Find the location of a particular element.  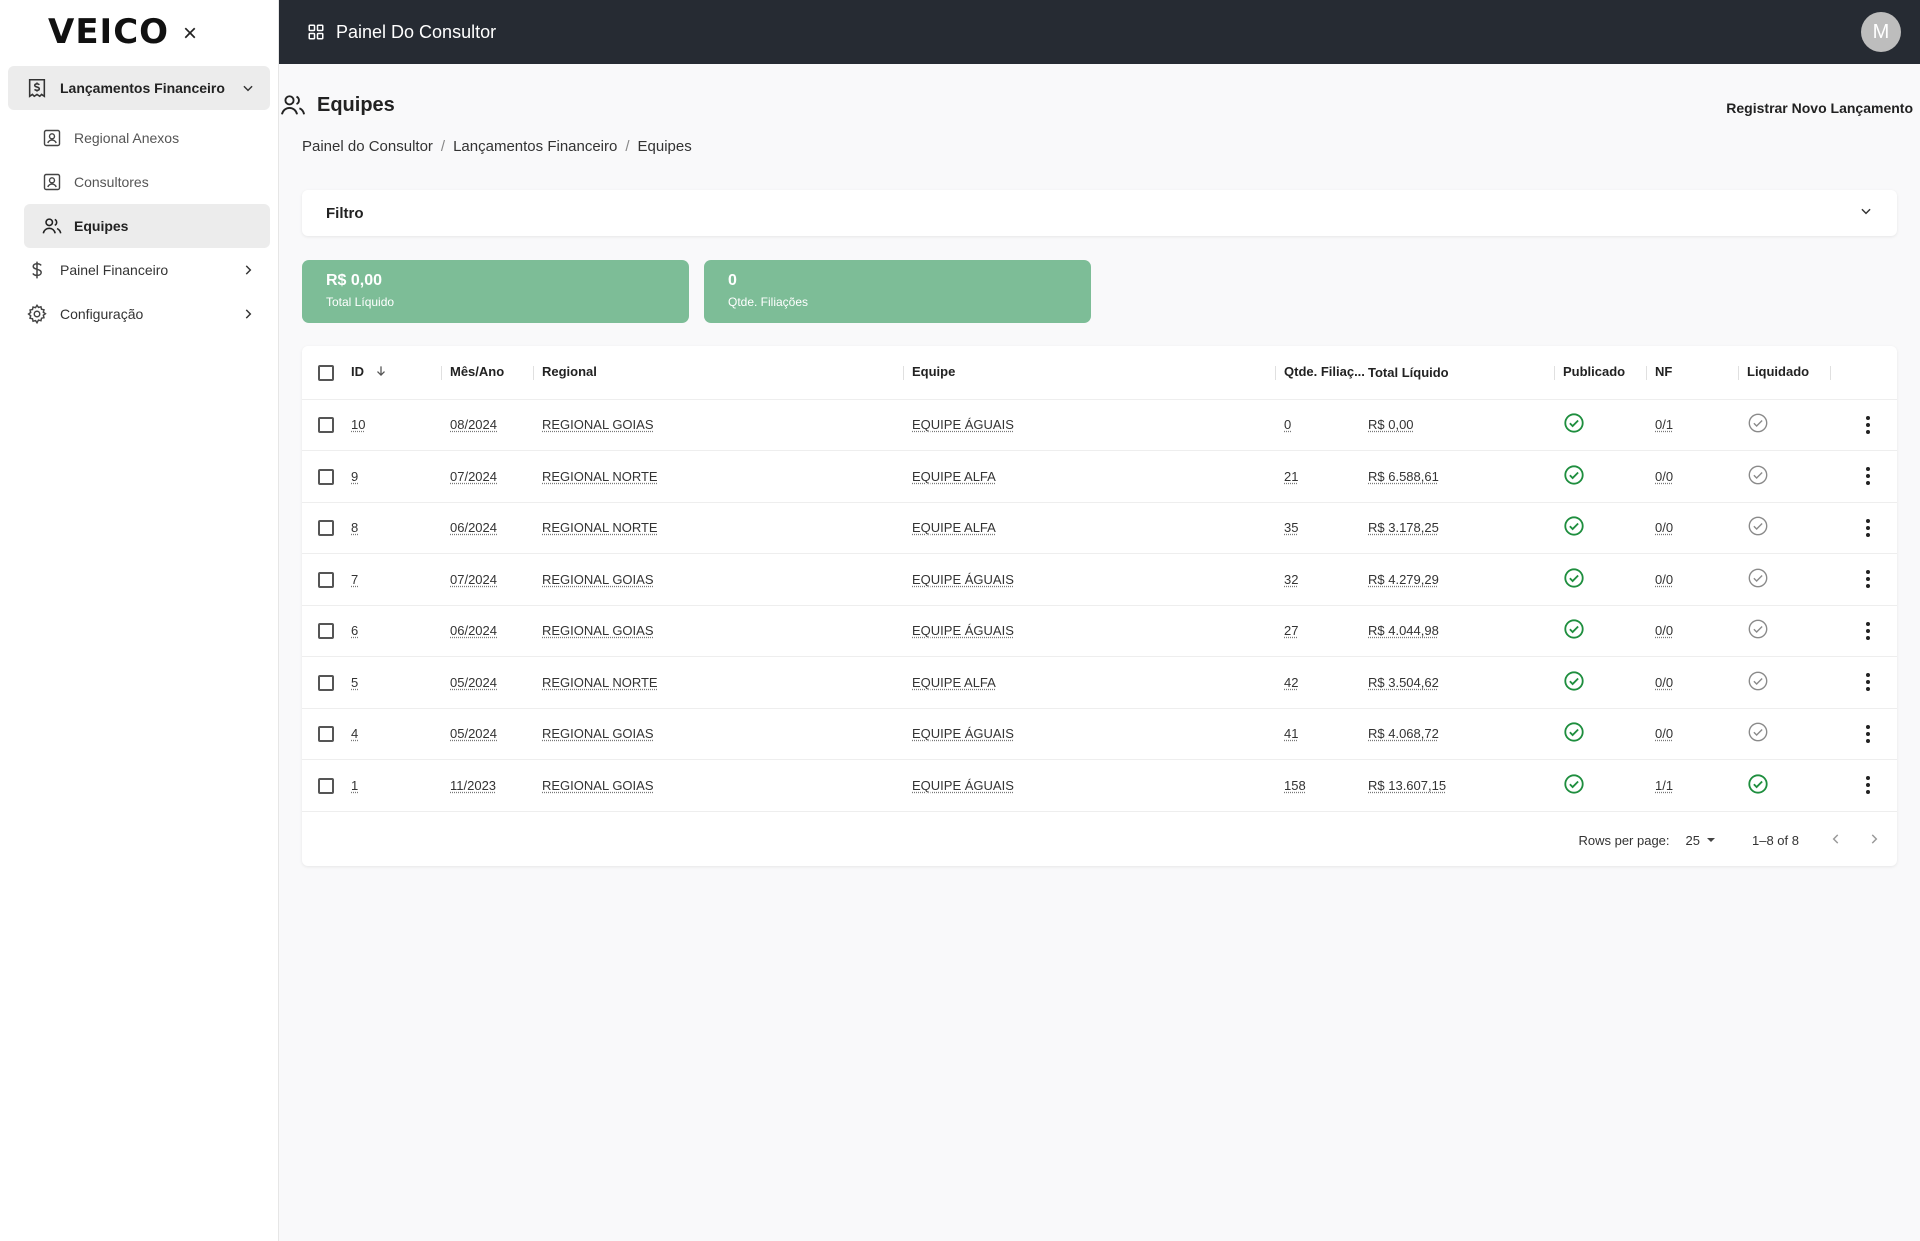

cell-id: 8 is located at coordinates (396, 528).